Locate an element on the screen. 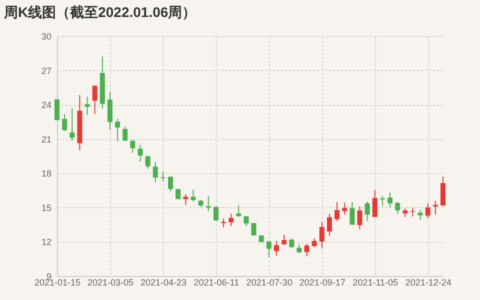 Image resolution: width=480 pixels, height=300 pixels. x-tick-label: 2021-07-30 is located at coordinates (269, 283).